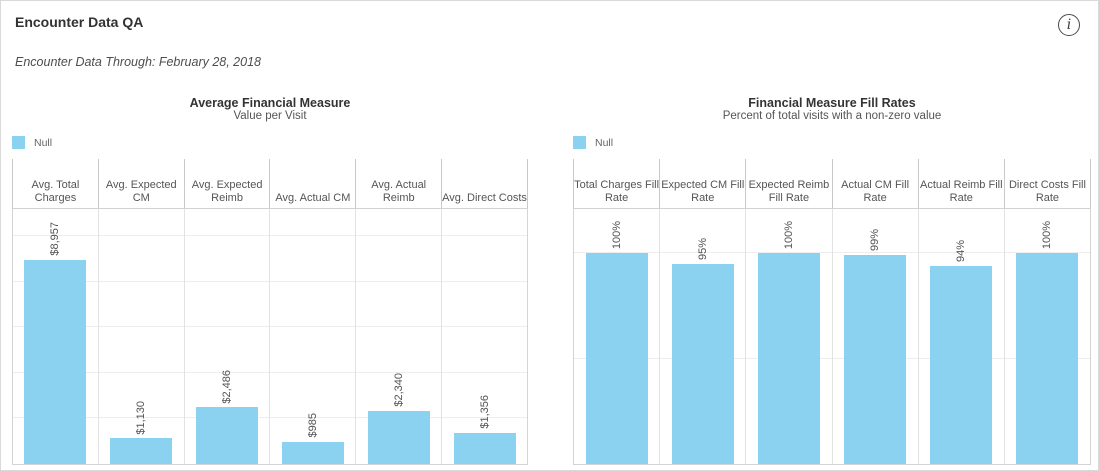 This screenshot has height=471, width=1099. I want to click on column-header-label: Actual CM Fill Rate, so click(875, 191).